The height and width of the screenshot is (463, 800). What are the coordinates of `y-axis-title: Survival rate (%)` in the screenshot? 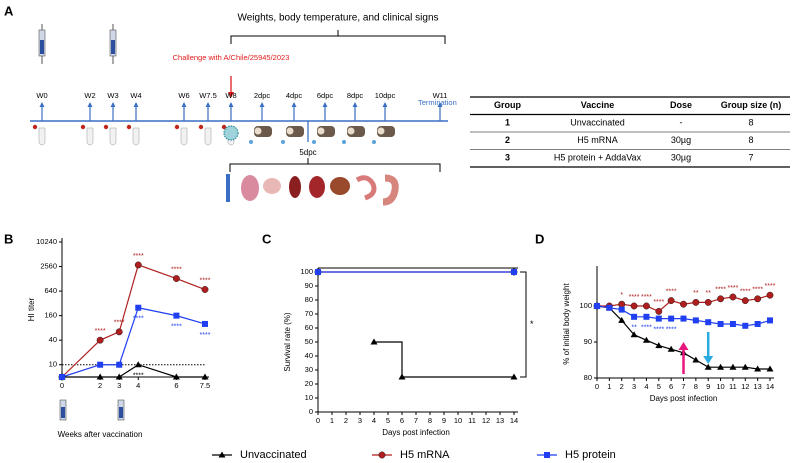 It's located at (287, 341).